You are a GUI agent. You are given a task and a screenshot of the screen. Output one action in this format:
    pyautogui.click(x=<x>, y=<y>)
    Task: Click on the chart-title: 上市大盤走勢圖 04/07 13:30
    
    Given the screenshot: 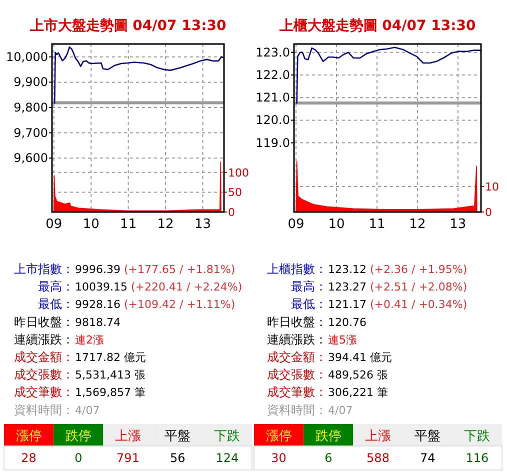 What is the action you would take?
    pyautogui.click(x=127, y=25)
    